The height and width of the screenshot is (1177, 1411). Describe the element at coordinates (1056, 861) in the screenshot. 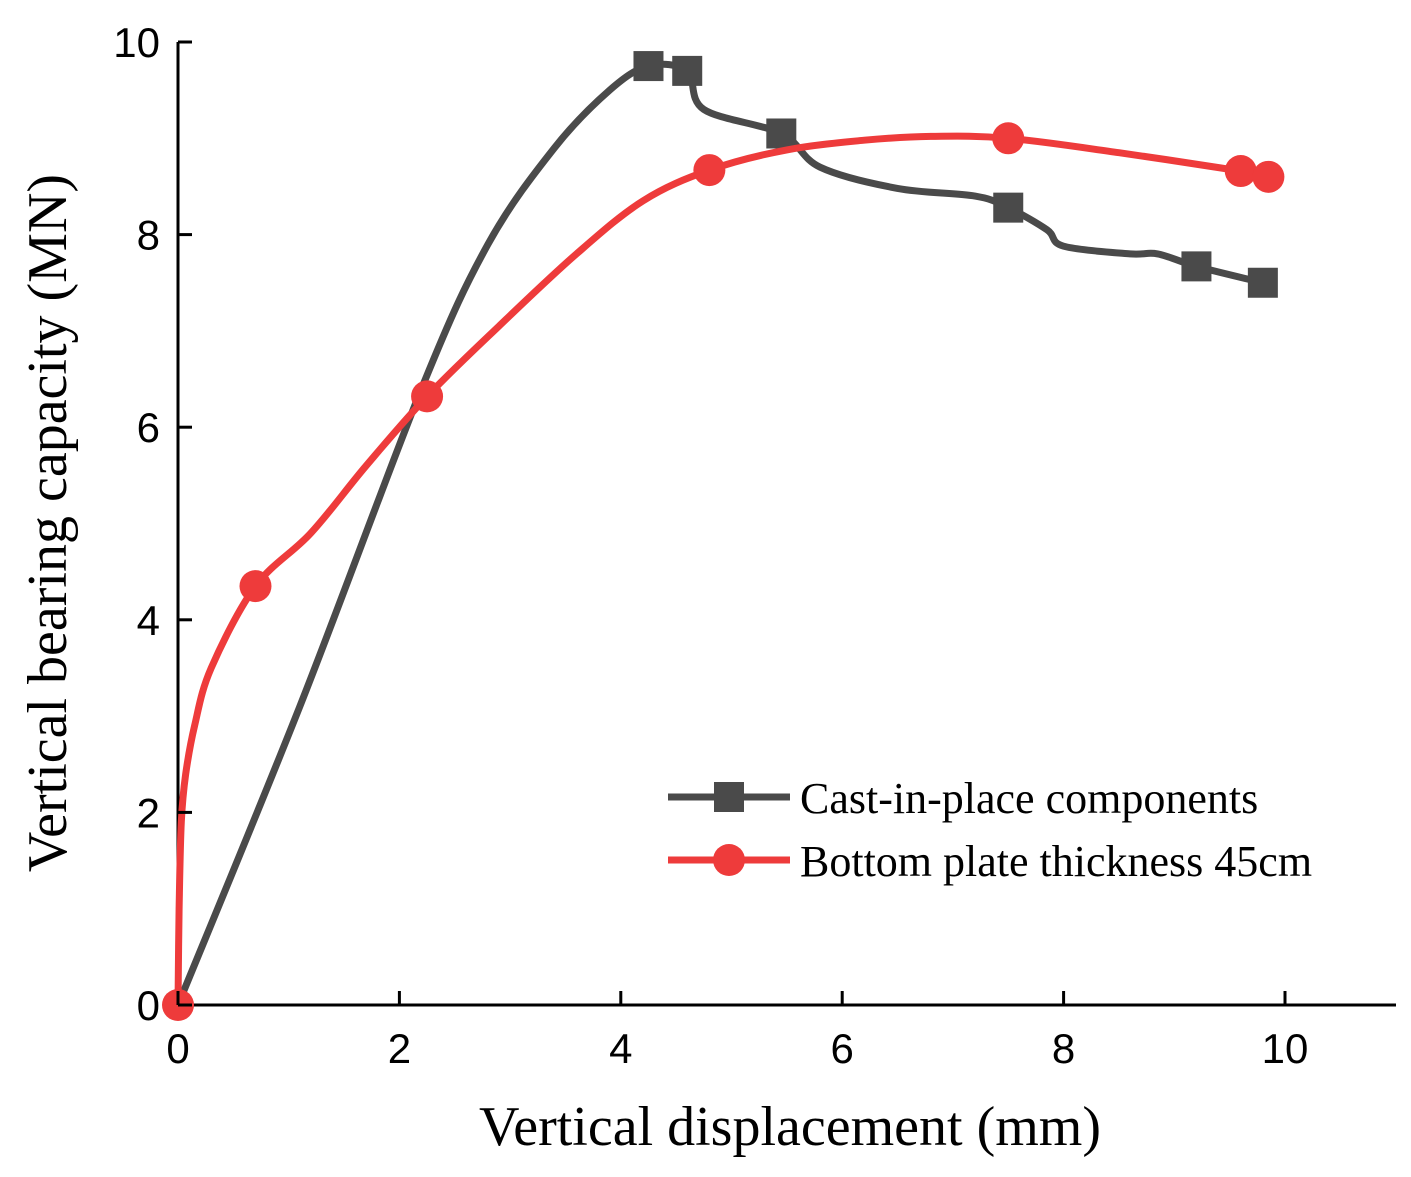

I see `legend-label-bottom-plate: Bottom plate thickness 45cm` at that location.